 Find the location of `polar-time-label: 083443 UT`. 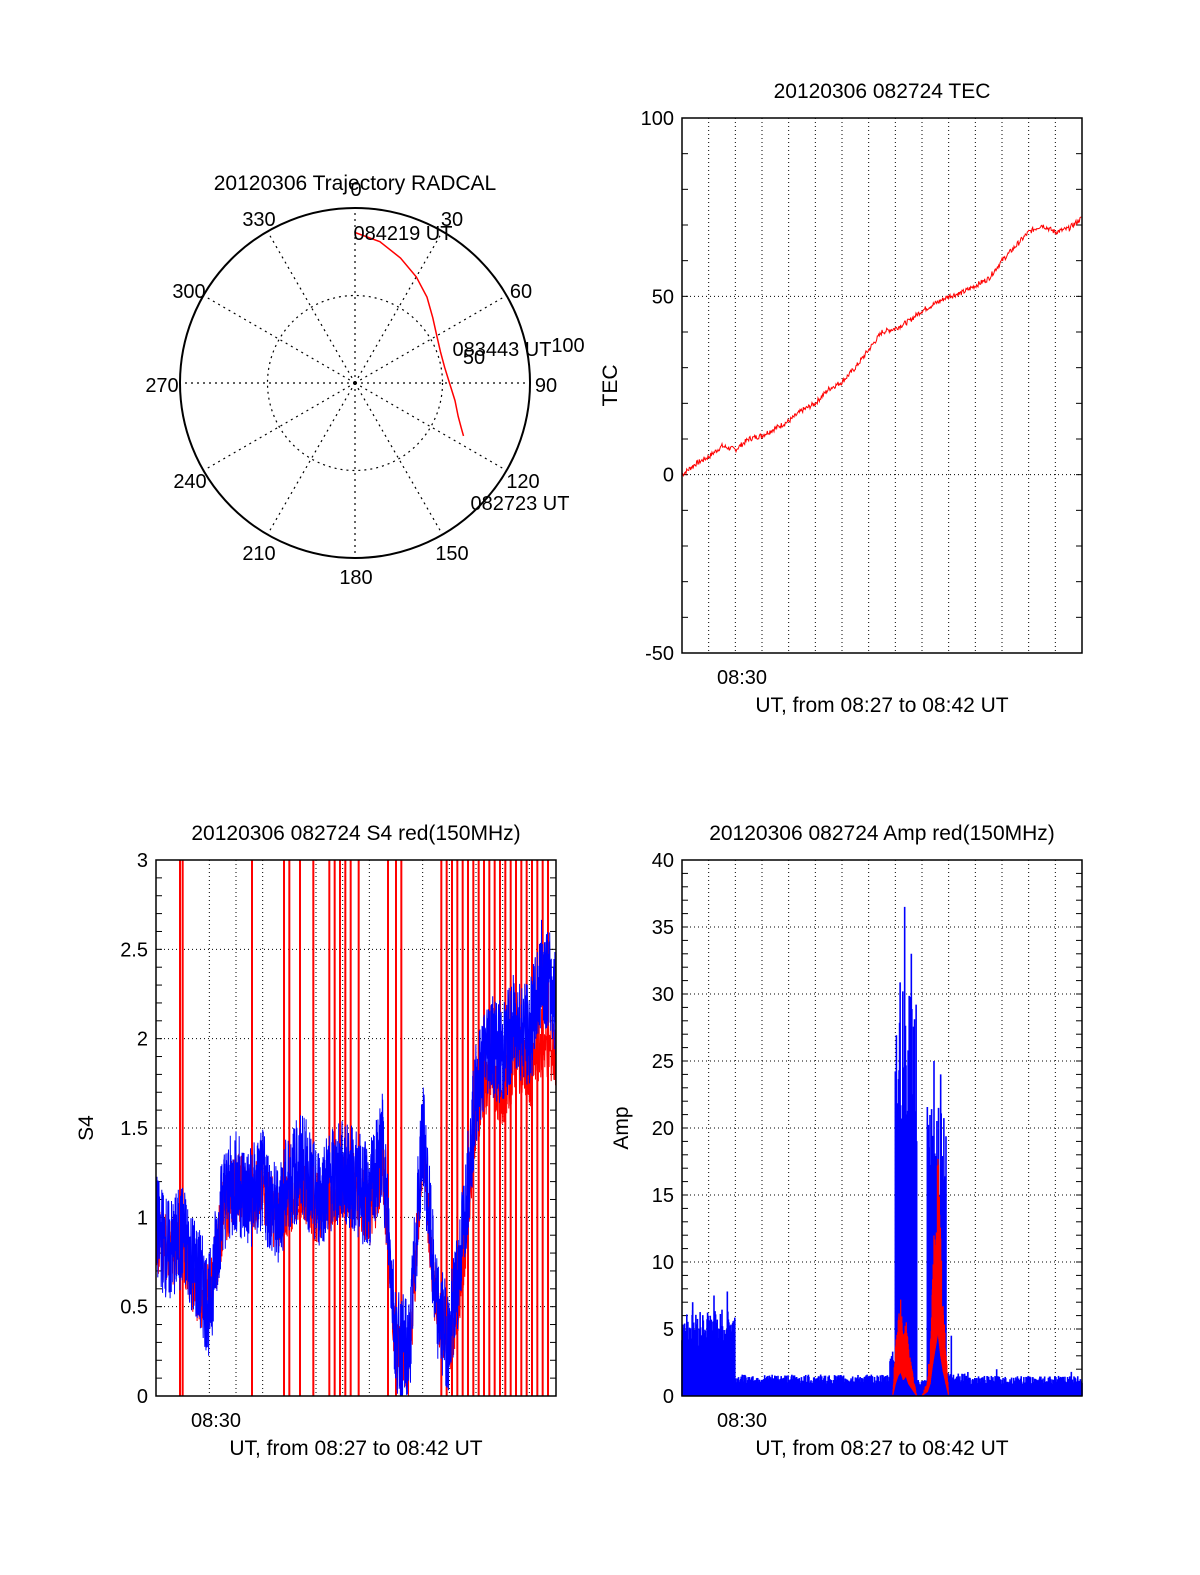

polar-time-label: 083443 UT is located at coordinates (502, 350).